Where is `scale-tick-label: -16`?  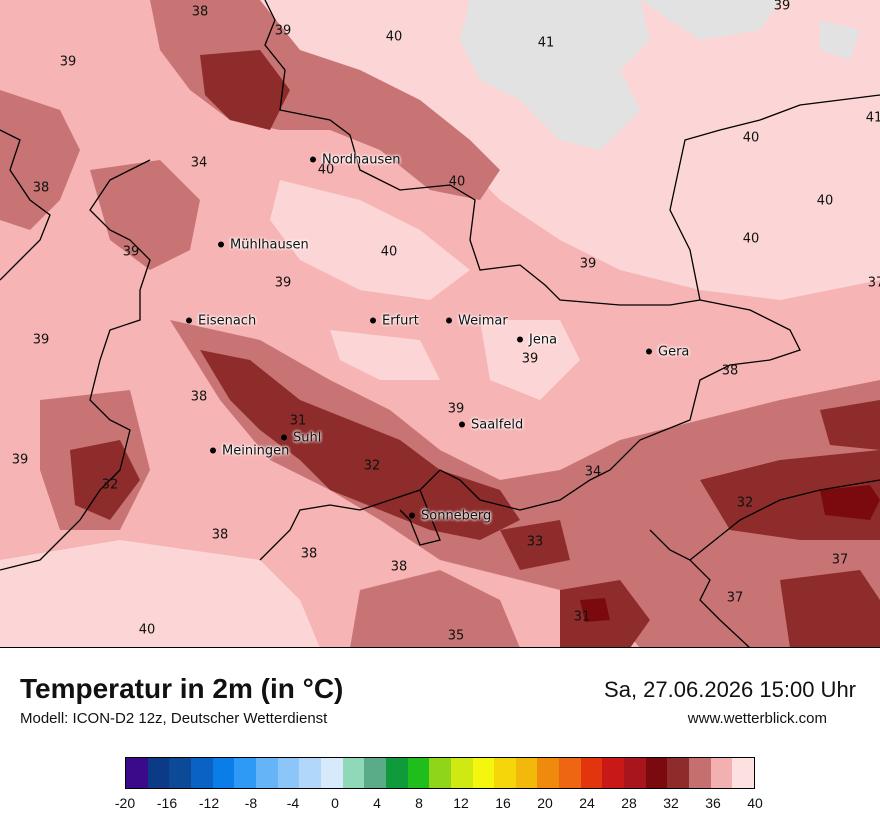
scale-tick-label: -16 is located at coordinates (167, 803).